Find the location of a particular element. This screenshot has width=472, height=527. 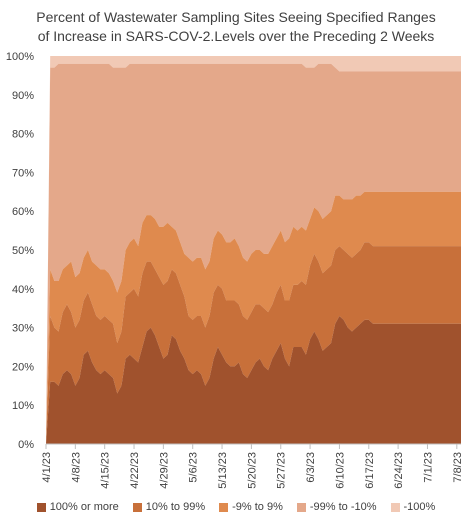

y-tick-label: 90% is located at coordinates (23, 96).